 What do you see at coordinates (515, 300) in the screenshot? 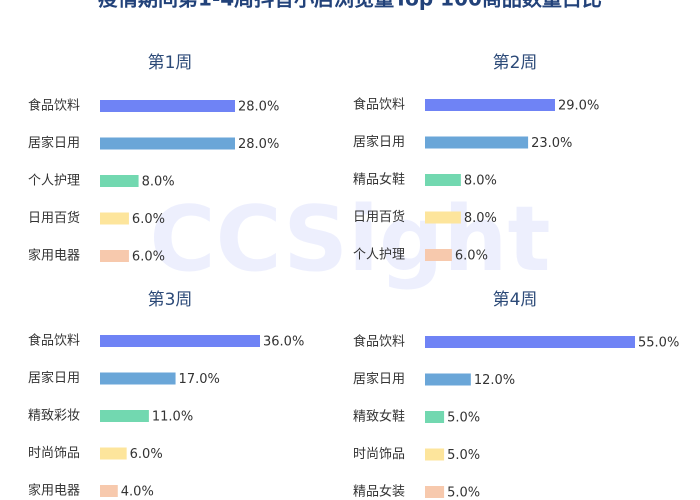
I see `panel-title: 第4周` at bounding box center [515, 300].